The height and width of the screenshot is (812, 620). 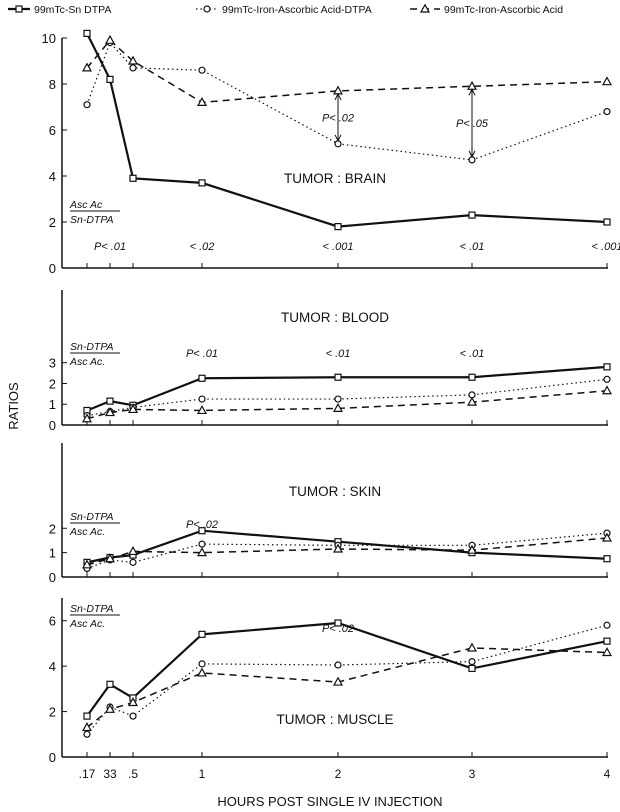 What do you see at coordinates (52, 363) in the screenshot?
I see `y-tick-label: 3` at bounding box center [52, 363].